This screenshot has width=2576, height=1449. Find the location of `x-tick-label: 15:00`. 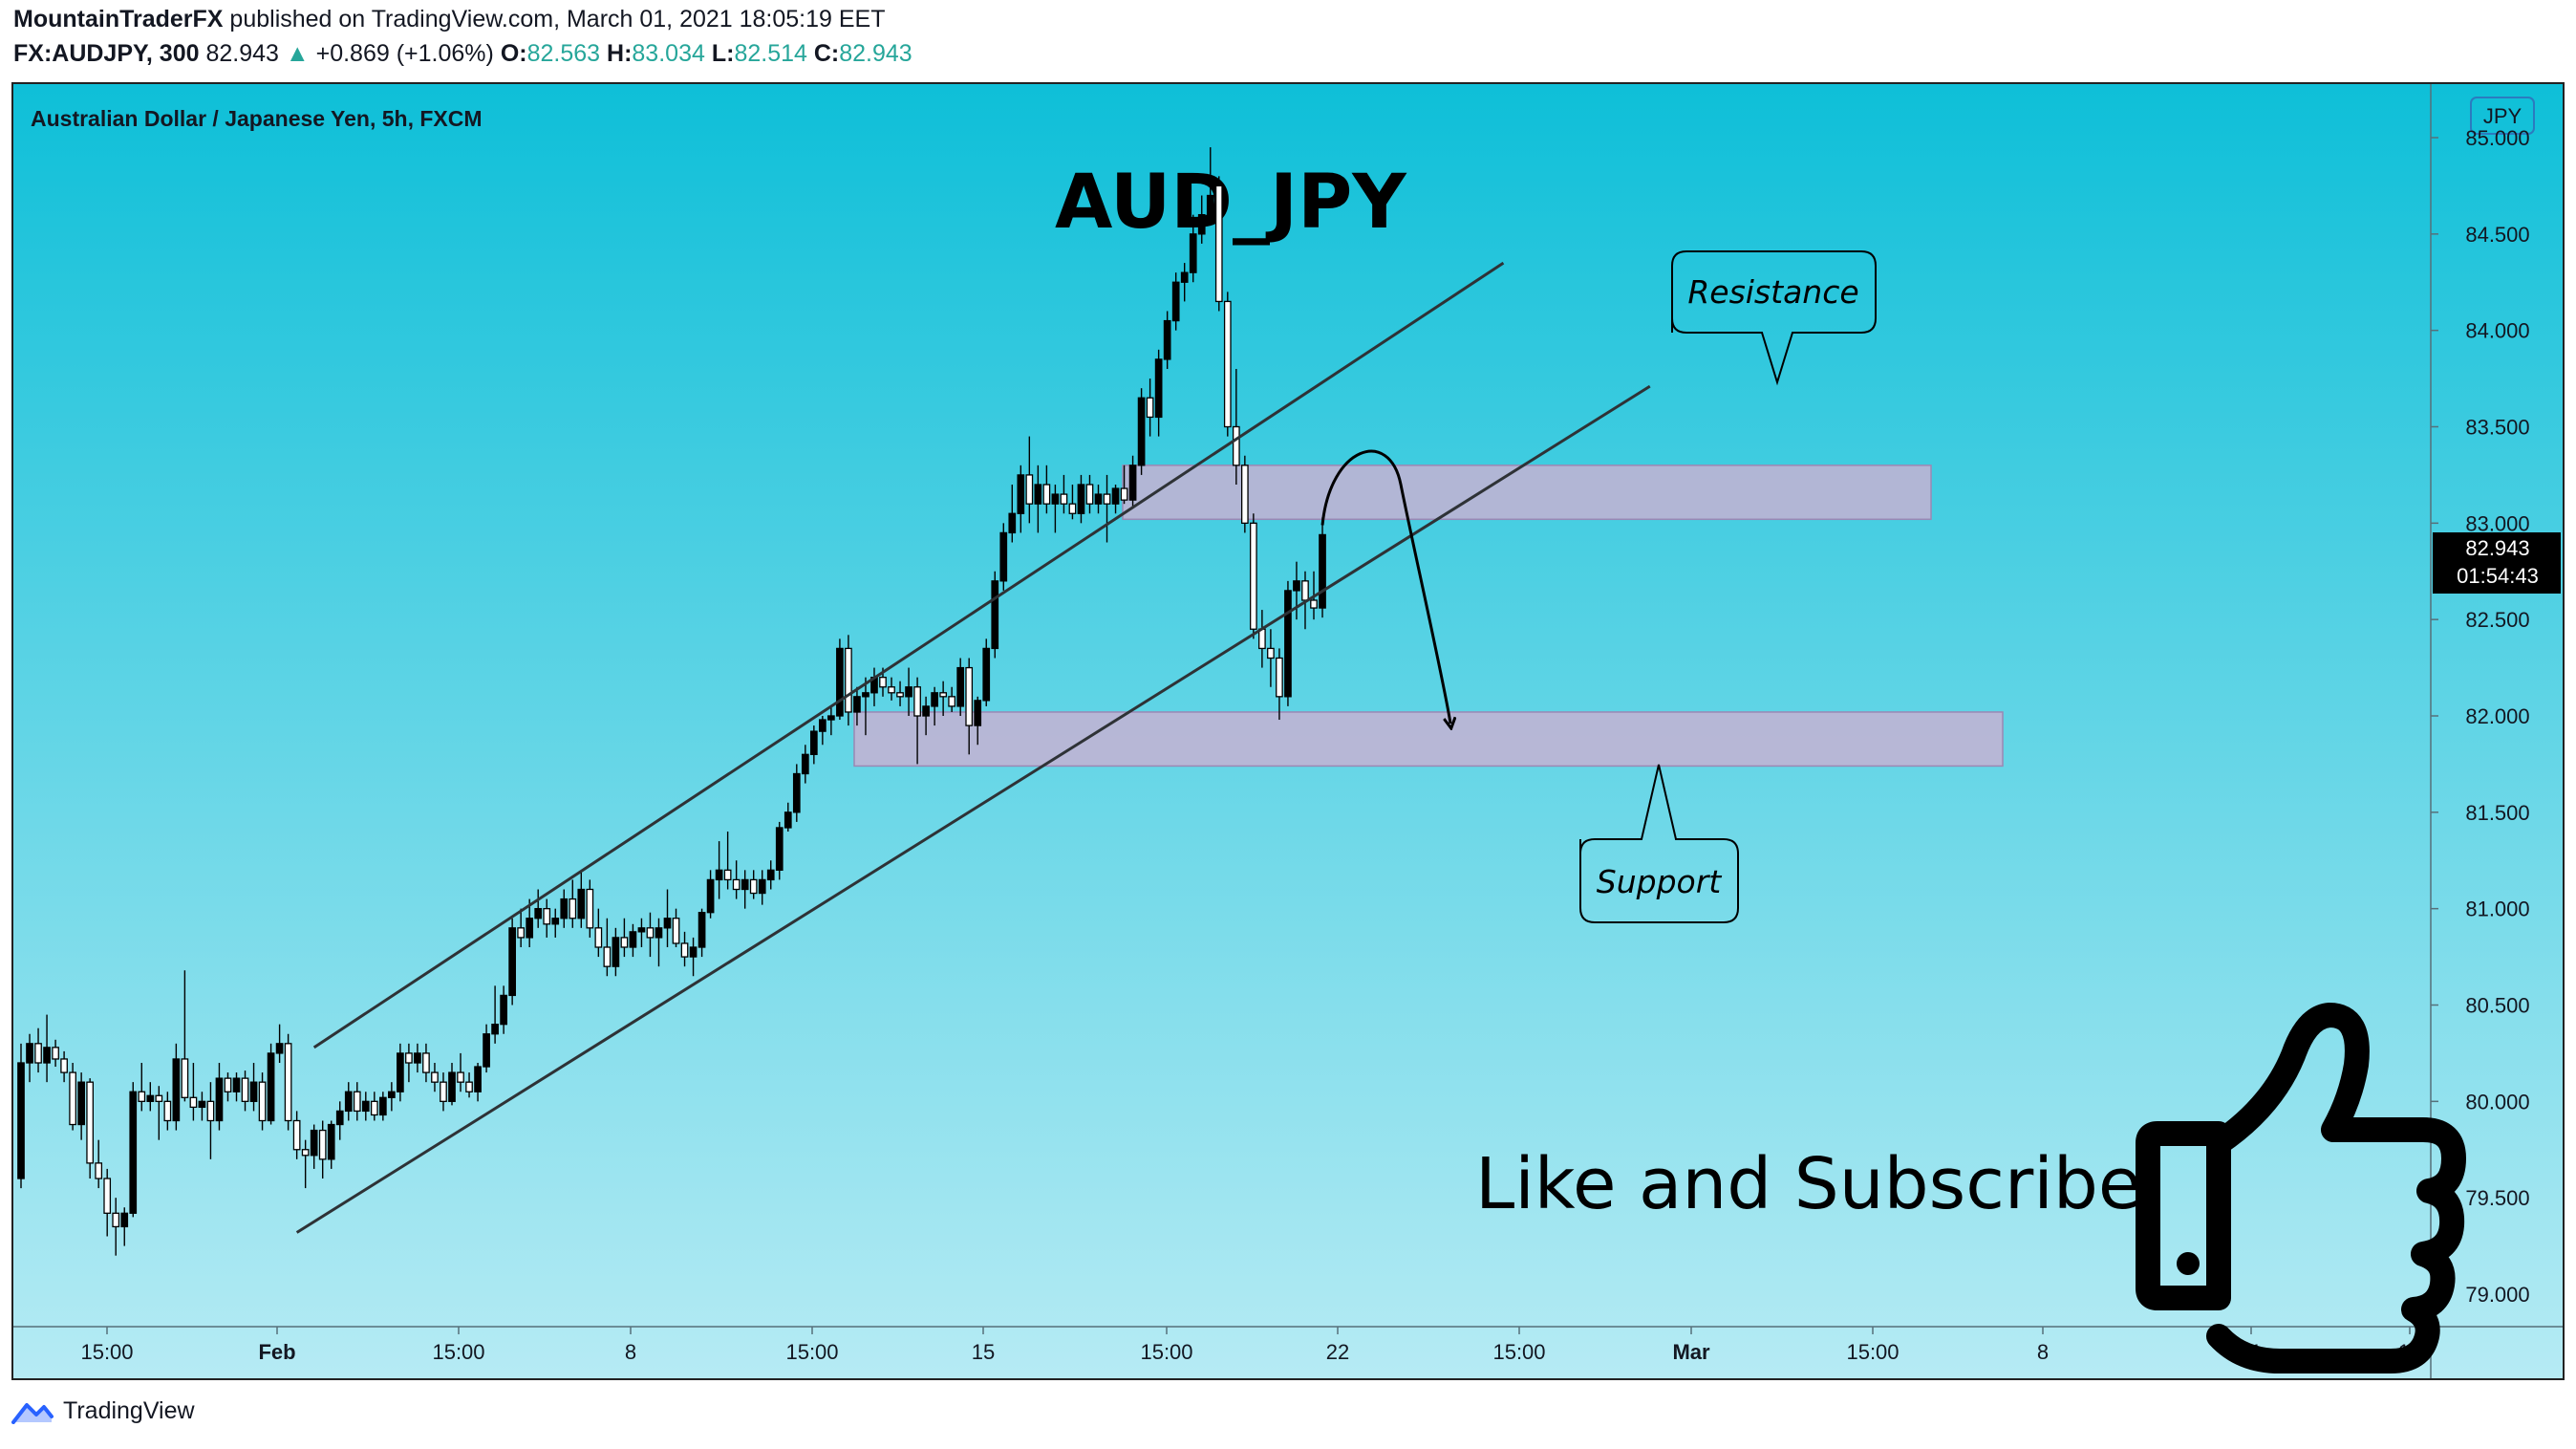

x-tick-label: 15:00 is located at coordinates (1872, 1352).